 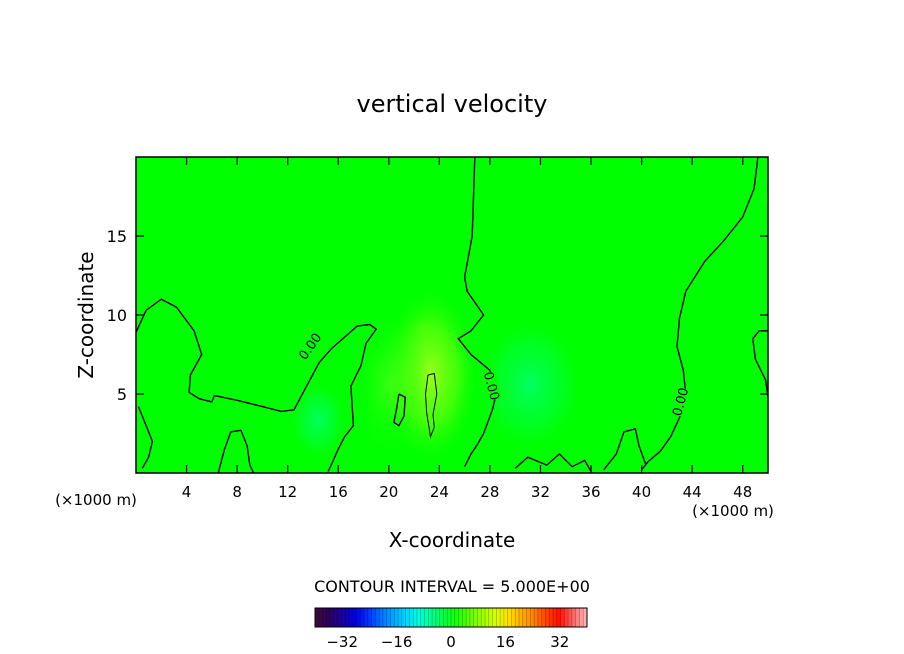 I want to click on downdraft-shading-right, so click(x=530, y=385).